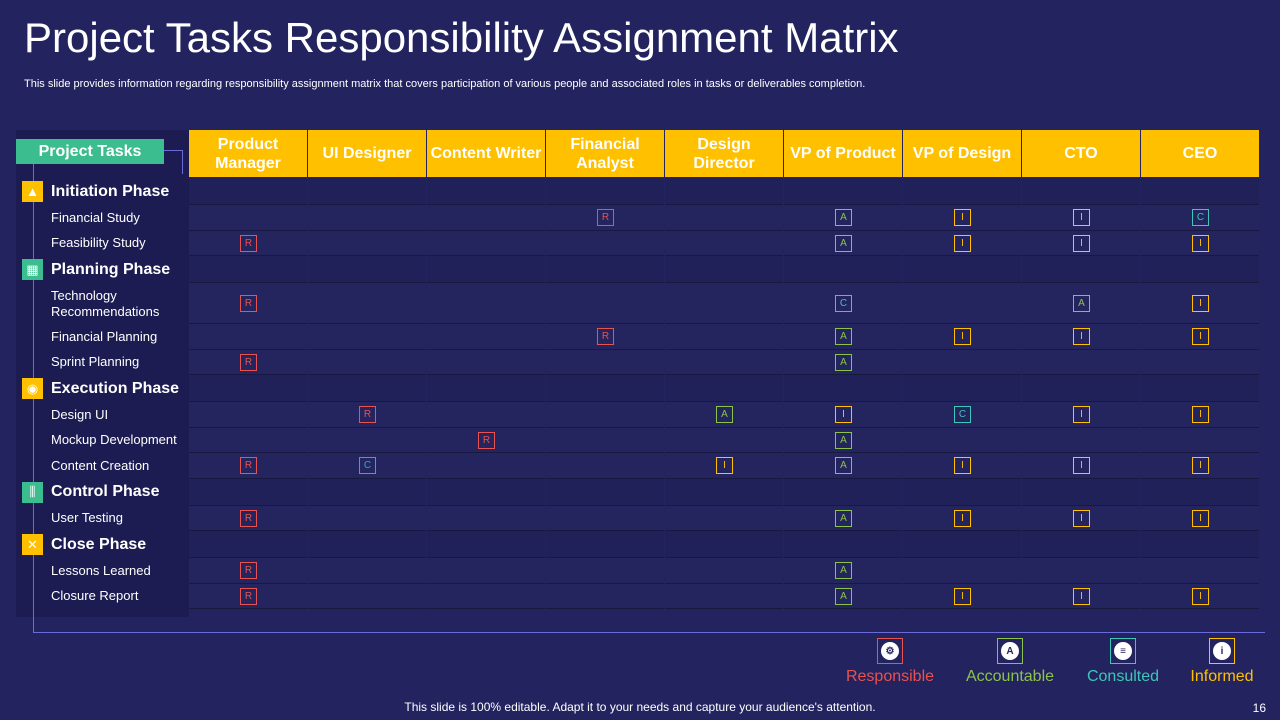 This screenshot has width=1280, height=720. I want to click on role-header-ceo: CEO, so click(1200, 153).